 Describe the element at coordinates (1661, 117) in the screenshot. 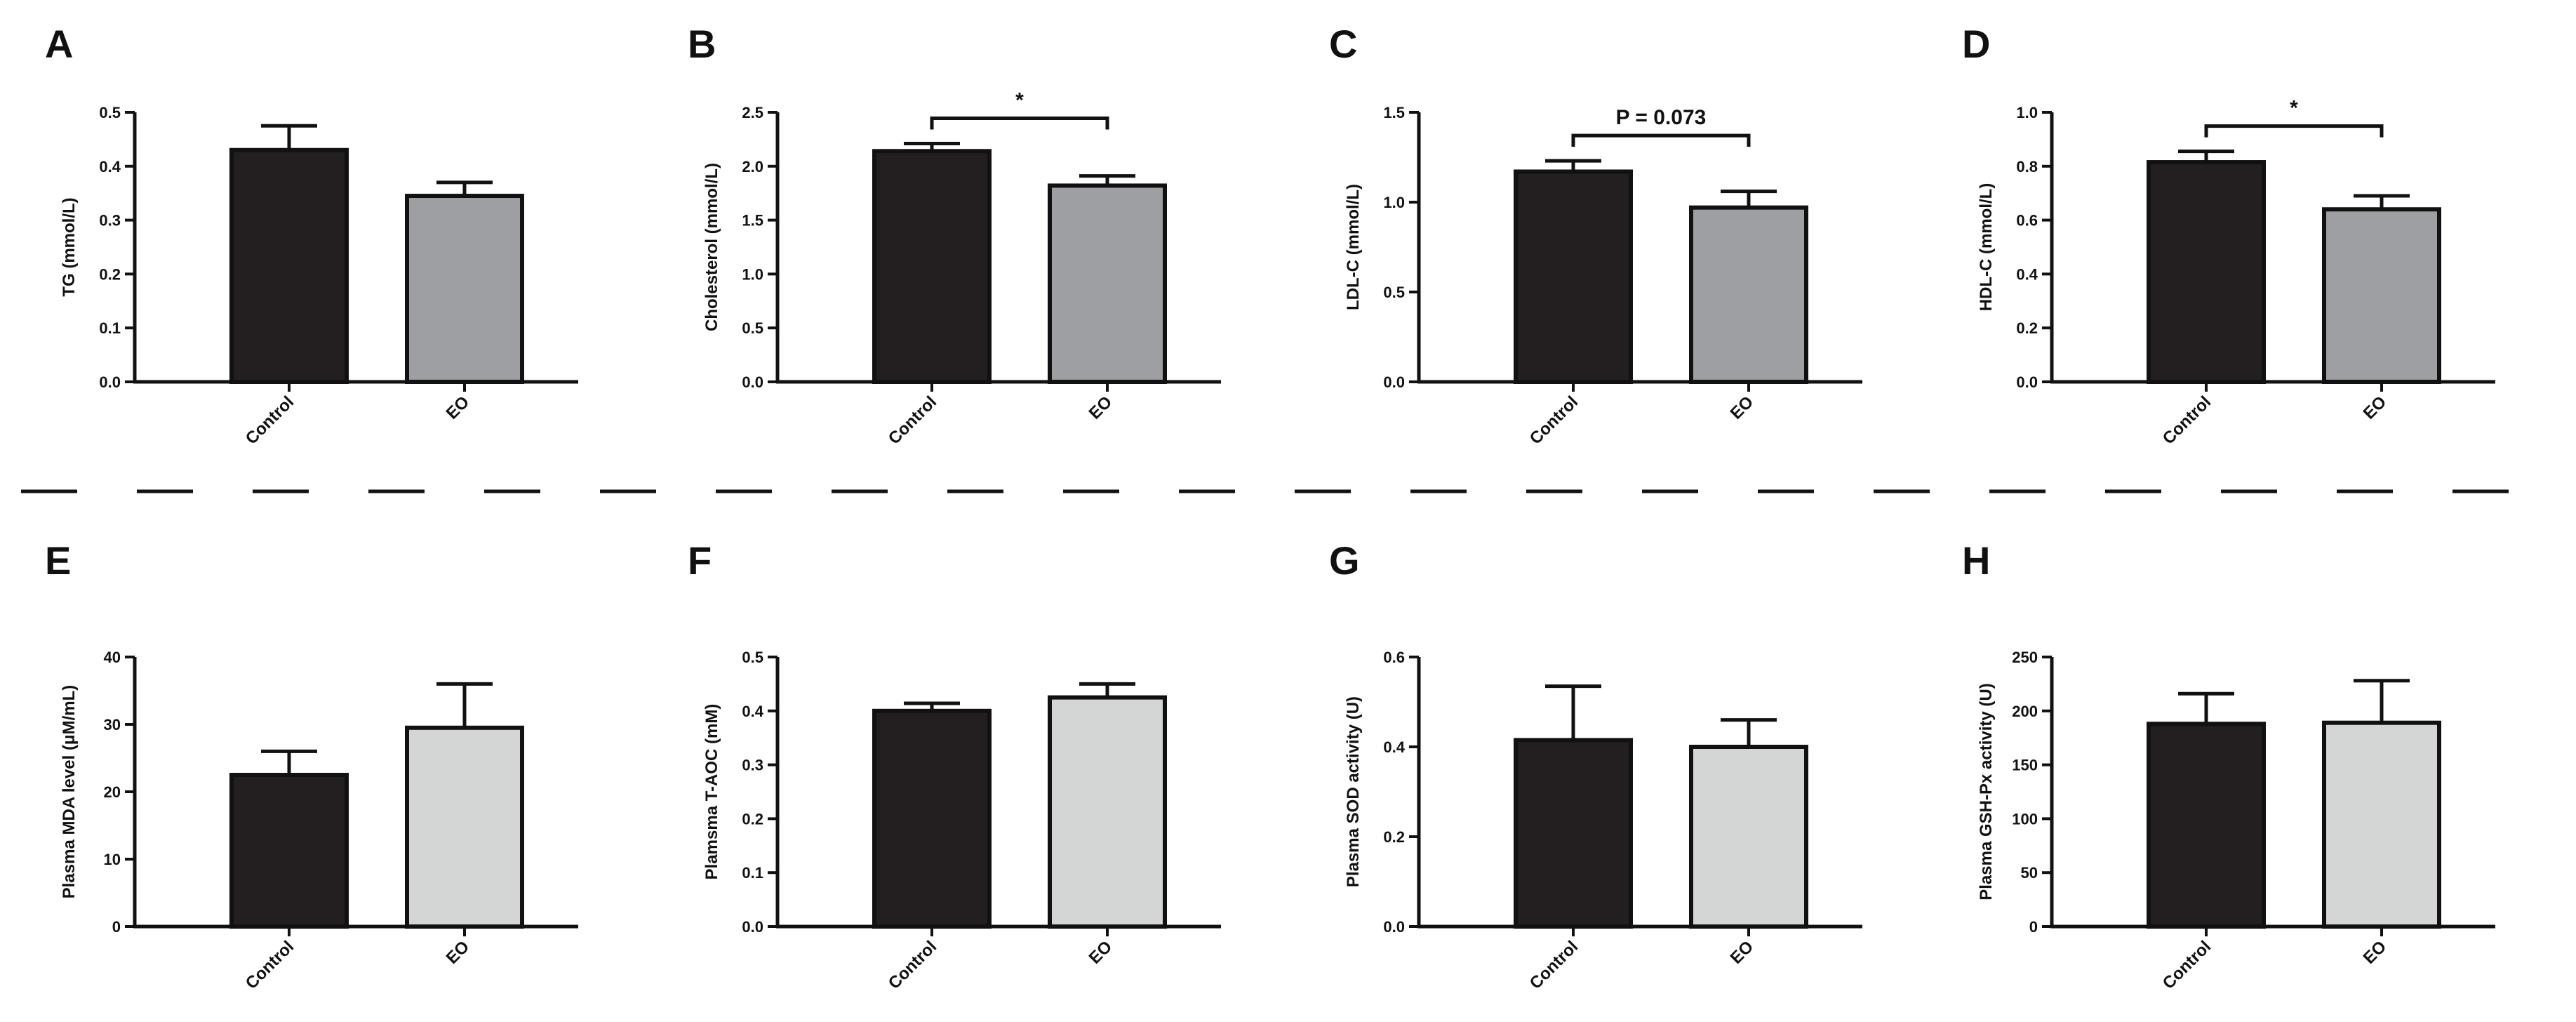

I see `significance-annotation: P = 0.073` at that location.